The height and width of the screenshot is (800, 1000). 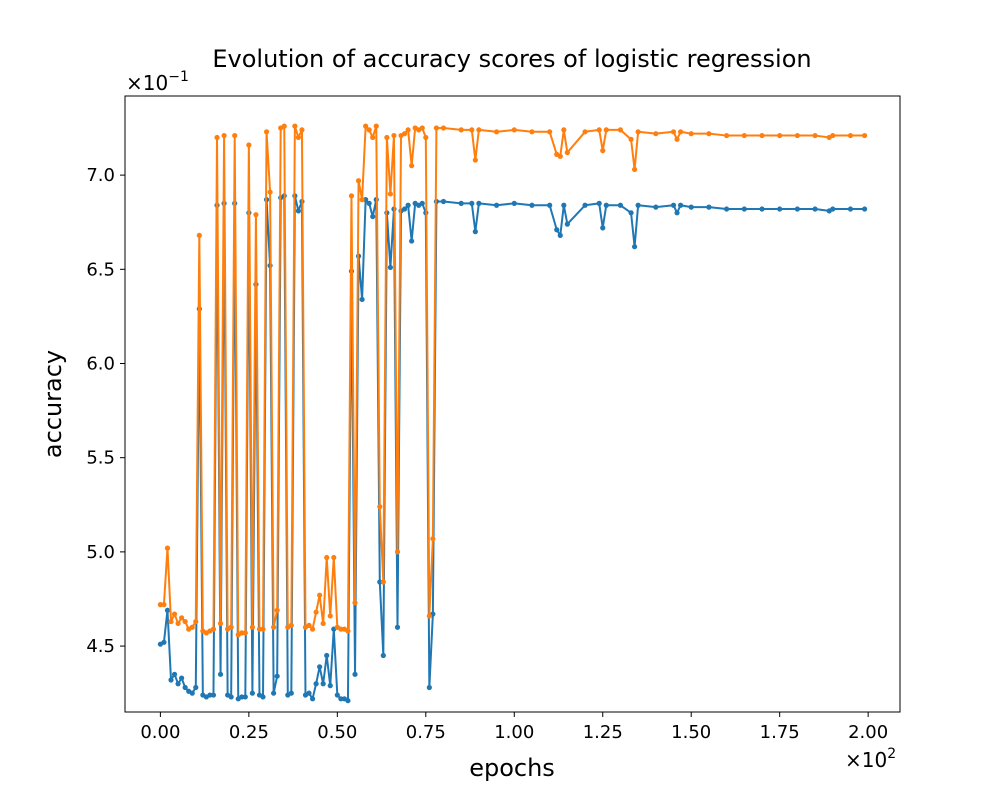 What do you see at coordinates (691, 732) in the screenshot?
I see `x-tick-label: 1.50` at bounding box center [691, 732].